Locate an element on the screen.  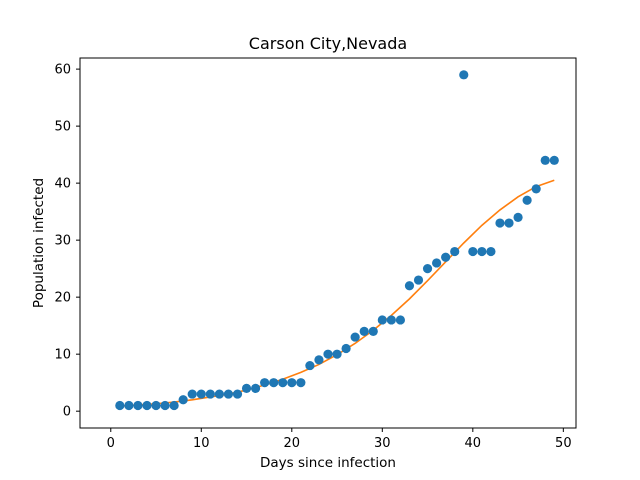
x-tick-label: 20 is located at coordinates (292, 443).